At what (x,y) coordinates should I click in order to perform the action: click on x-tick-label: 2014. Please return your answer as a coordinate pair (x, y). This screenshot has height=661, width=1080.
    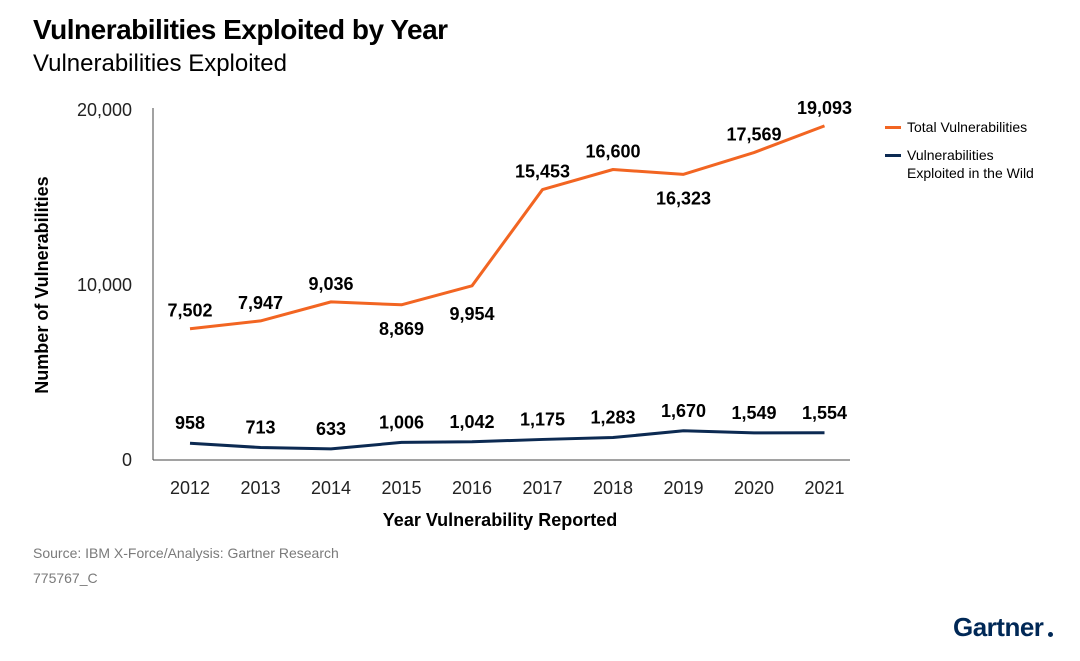
    Looking at the image, I should click on (331, 488).